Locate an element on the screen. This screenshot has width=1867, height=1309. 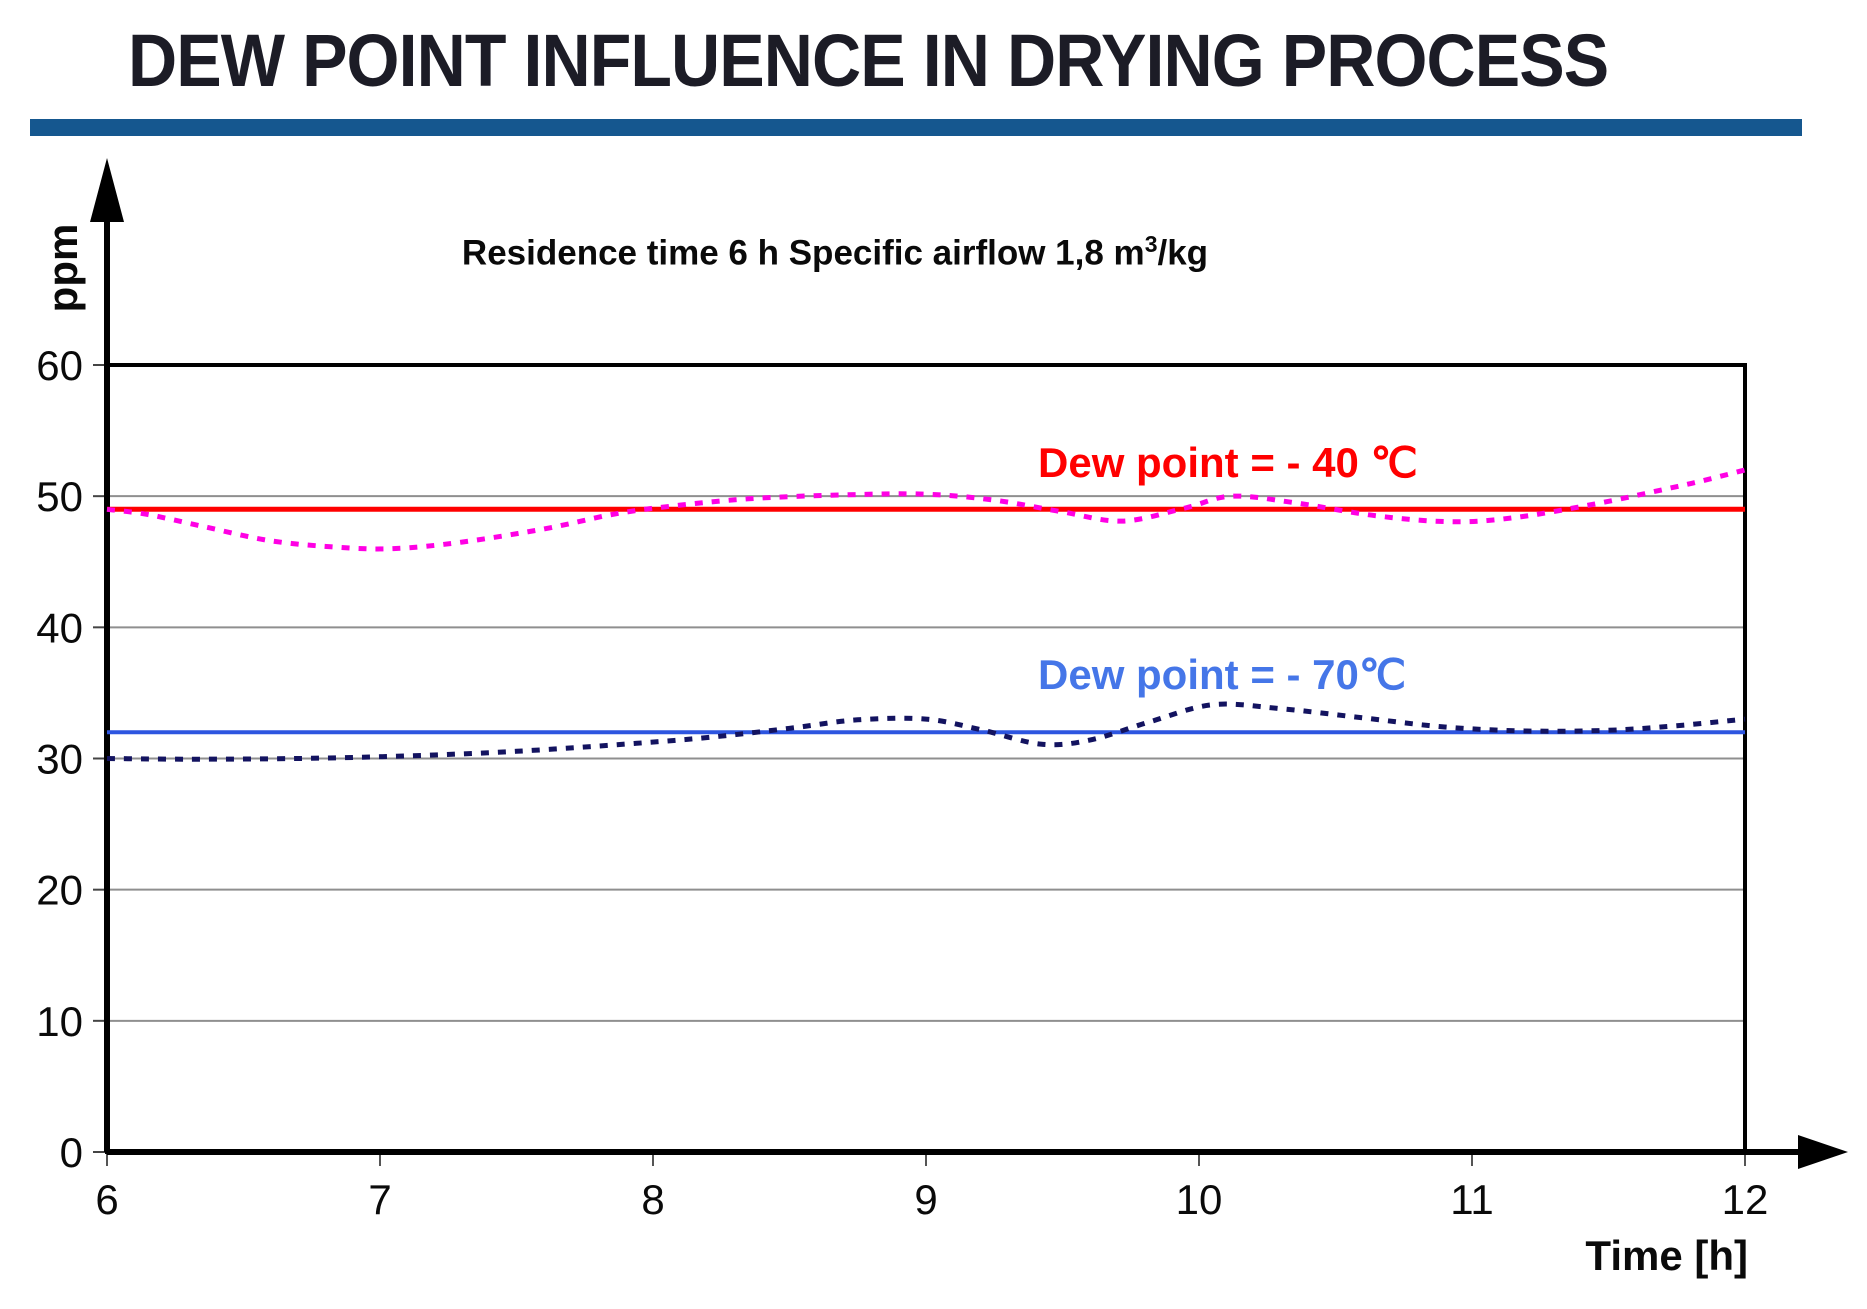
y-tick-label-0: 0 is located at coordinates (71, 1152).